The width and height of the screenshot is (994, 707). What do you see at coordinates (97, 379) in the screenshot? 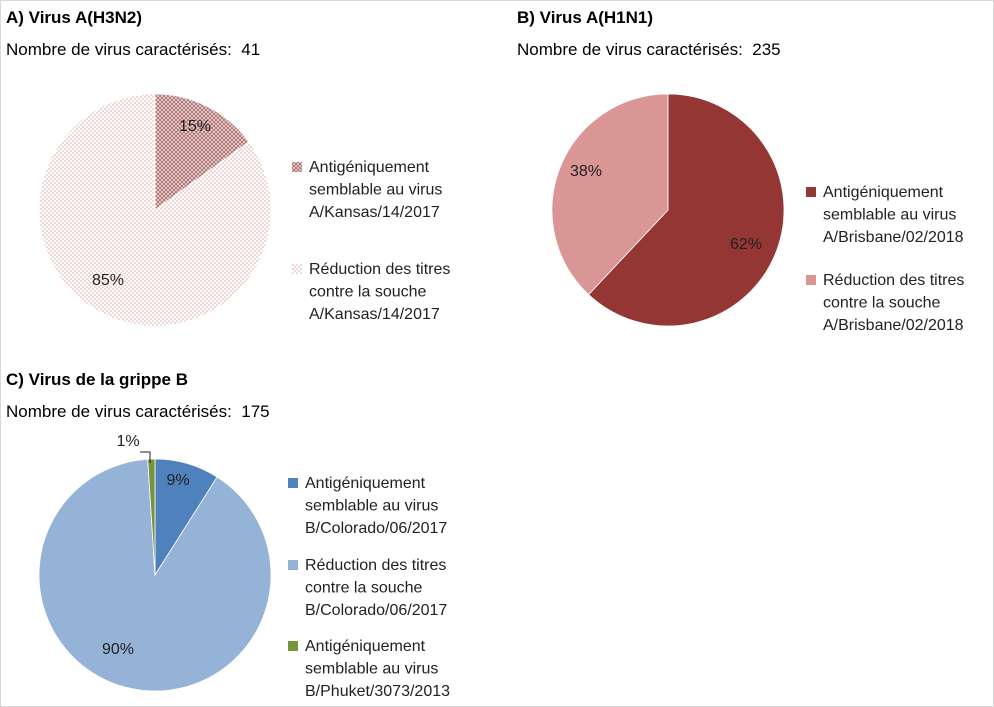
I see `chart-c-title: C) Virus de la grippe B` at bounding box center [97, 379].